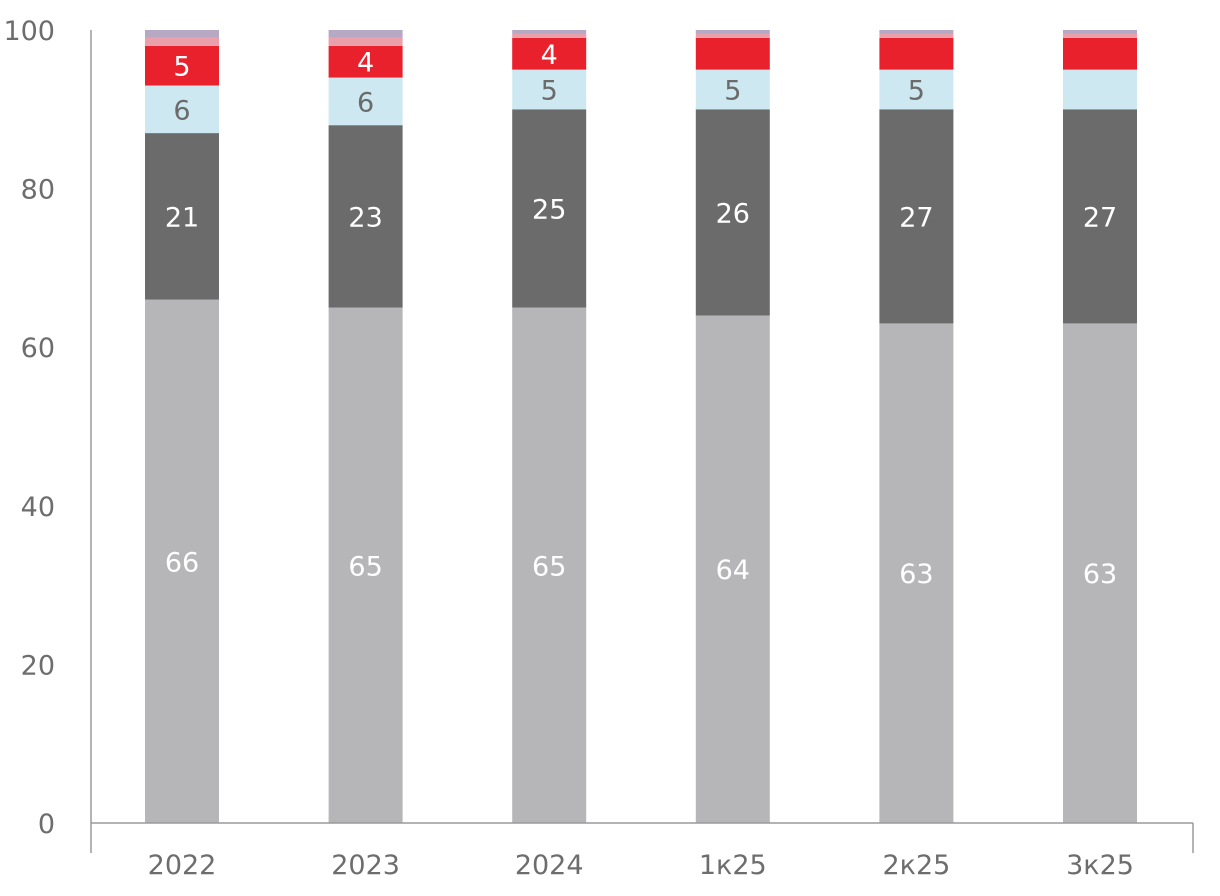 Image resolution: width=1220 pixels, height=896 pixels. Describe the element at coordinates (182, 865) in the screenshot. I see `x-tick-label: 2022` at that location.